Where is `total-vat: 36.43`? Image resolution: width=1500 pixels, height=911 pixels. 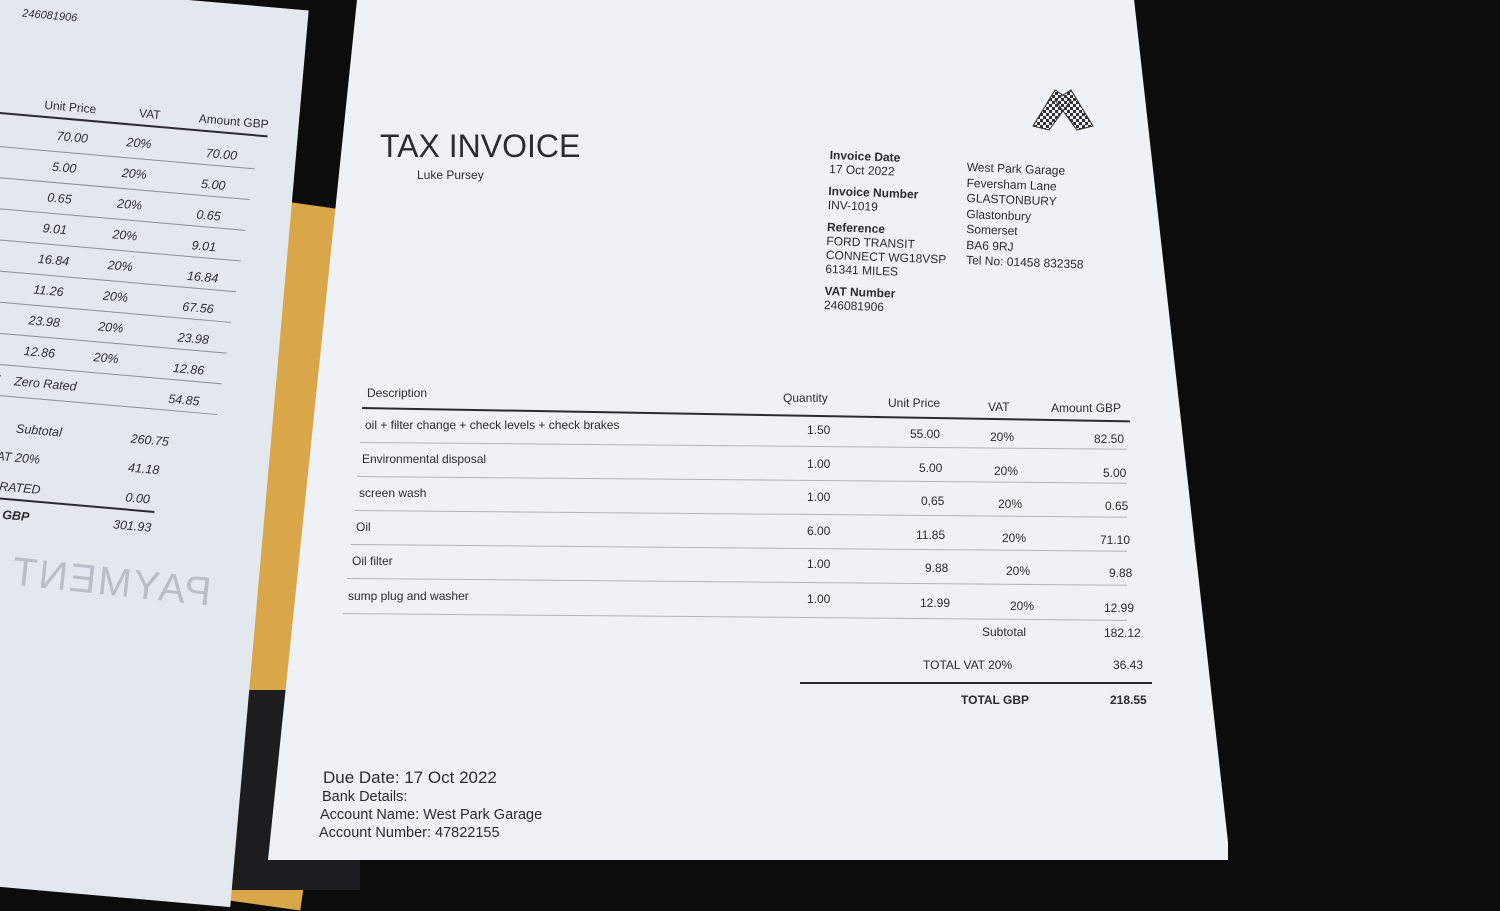 total-vat: 36.43 is located at coordinates (1128, 665).